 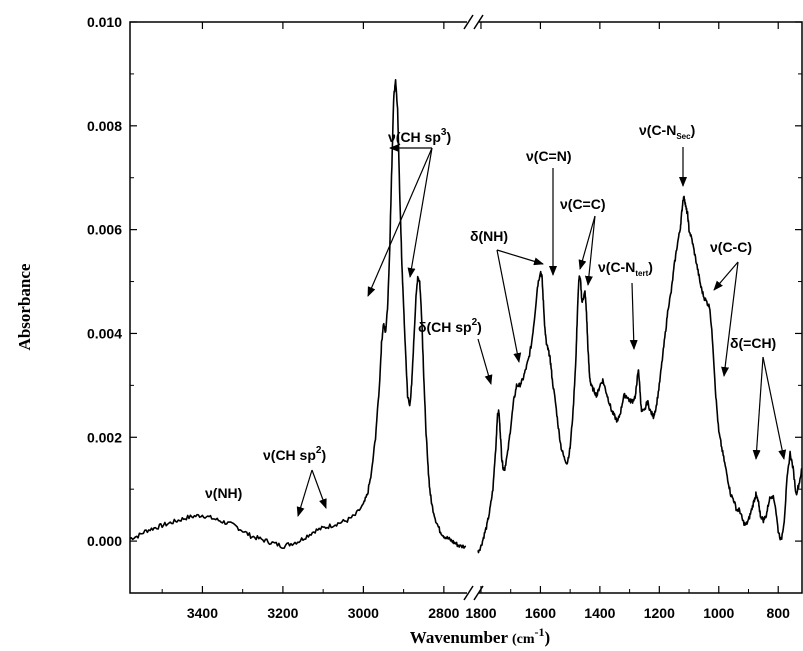 What do you see at coordinates (455, 351) in the screenshot?
I see `annotation-ch-sp2-bend: δ(CH sp2)` at bounding box center [455, 351].